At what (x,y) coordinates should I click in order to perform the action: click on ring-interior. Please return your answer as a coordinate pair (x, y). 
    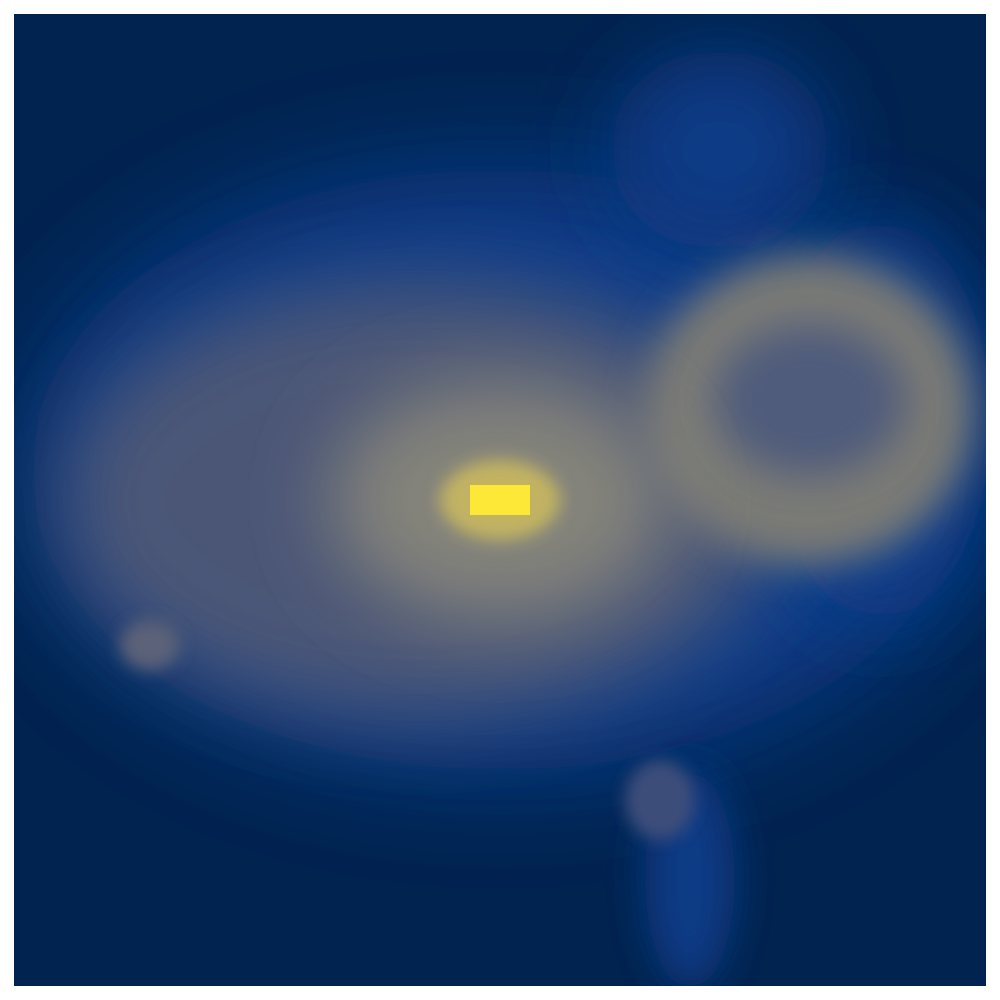
    Looking at the image, I should click on (810, 400).